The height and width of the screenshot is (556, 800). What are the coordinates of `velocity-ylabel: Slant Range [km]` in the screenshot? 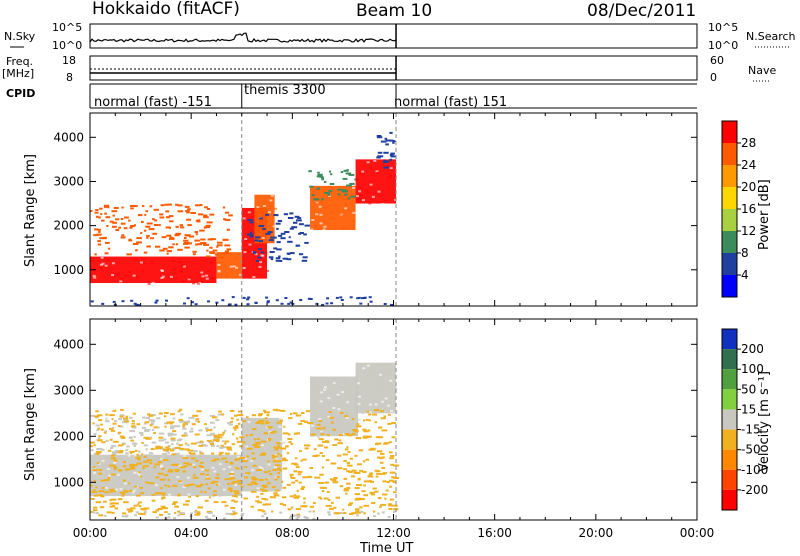 It's located at (30, 424).